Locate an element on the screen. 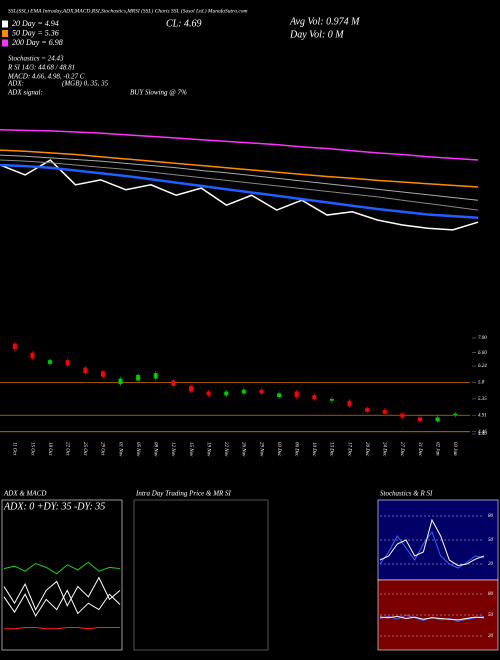 Image resolution: width=500 pixels, height=660 pixels. avg-vol: Avg Vol: 0.974 M is located at coordinates (324, 21).